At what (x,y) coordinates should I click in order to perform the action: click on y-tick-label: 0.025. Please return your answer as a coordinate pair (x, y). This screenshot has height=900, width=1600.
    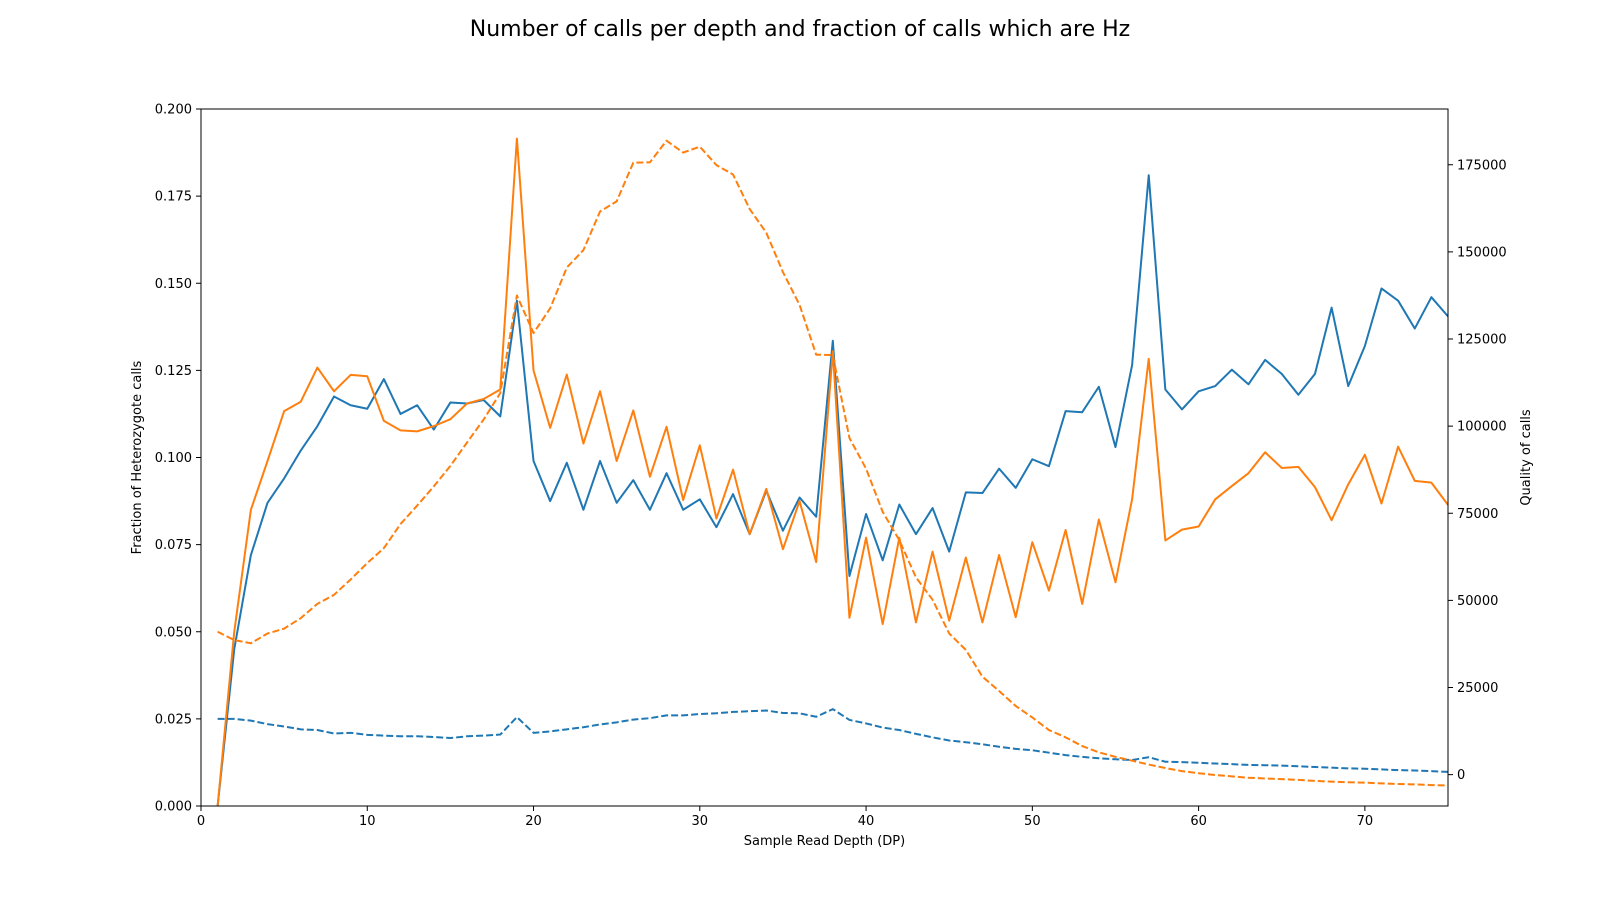
    Looking at the image, I should click on (173, 719).